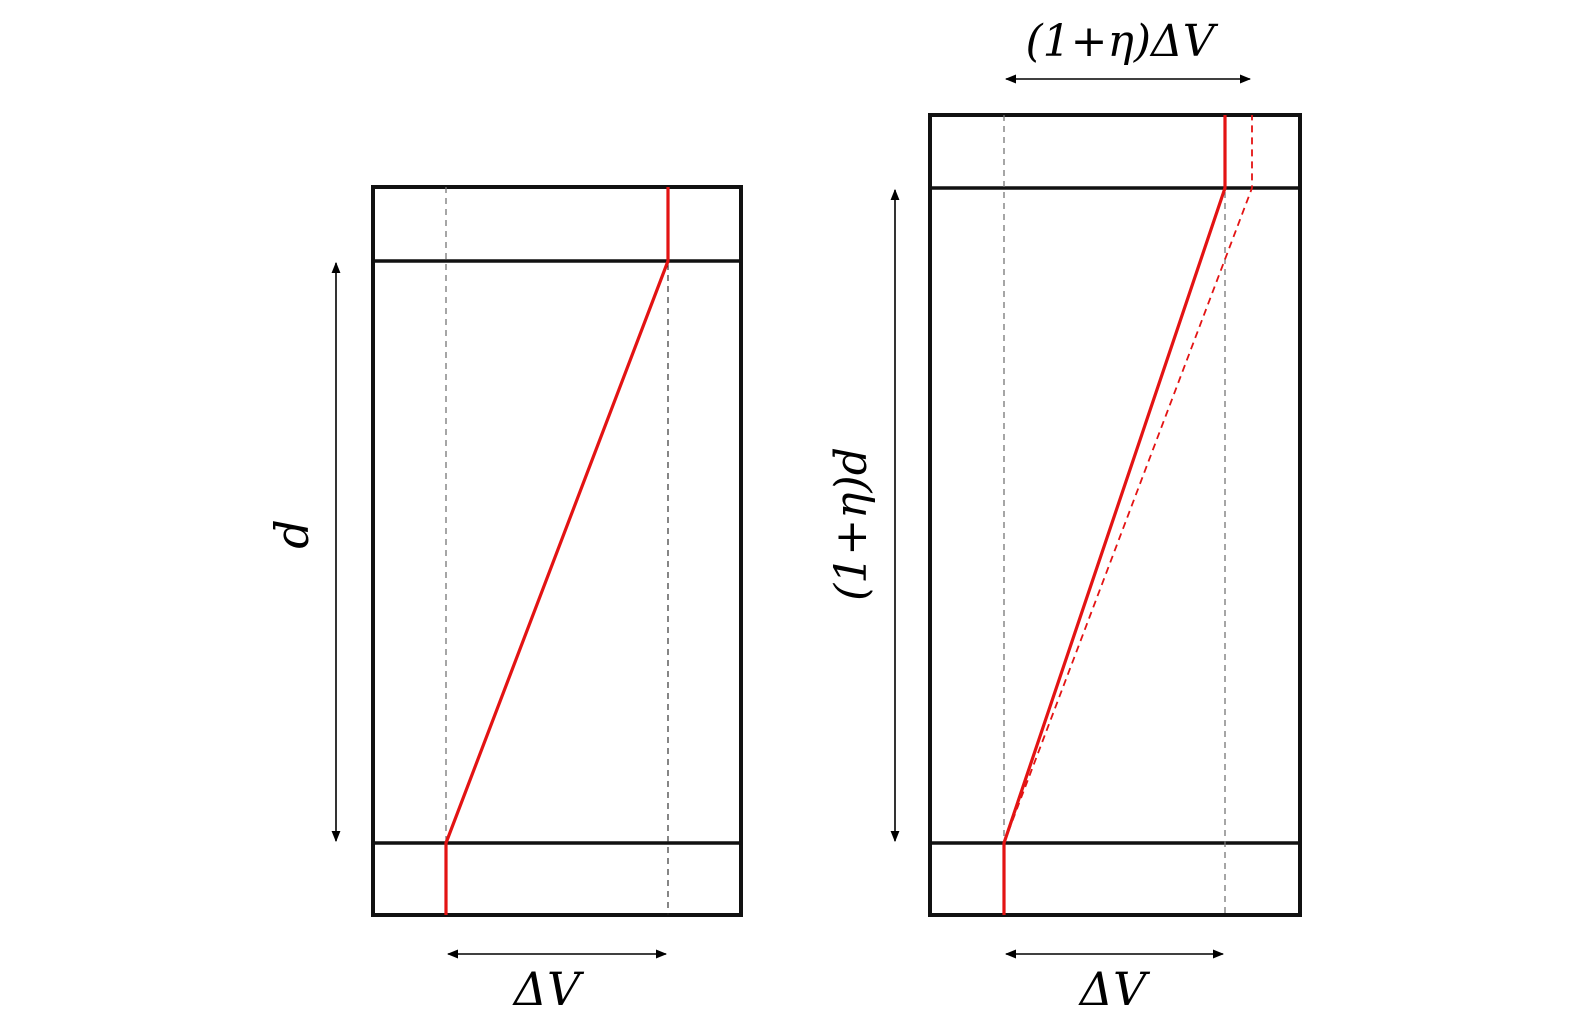 The width and height of the screenshot is (1575, 1033). I want to click on right-top-width-label: (1+η)ΔV, so click(1121, 41).